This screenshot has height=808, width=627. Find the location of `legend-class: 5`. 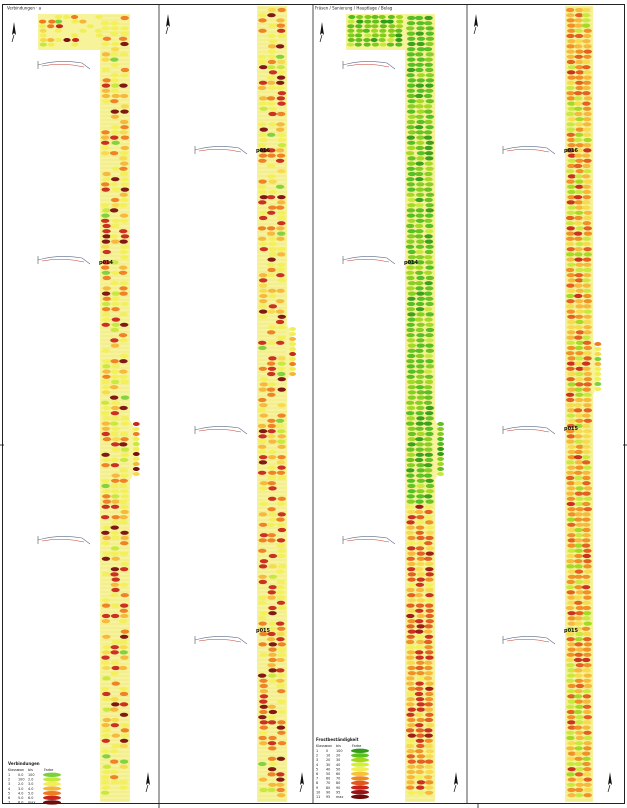

legend-class: 5 is located at coordinates (9, 793).